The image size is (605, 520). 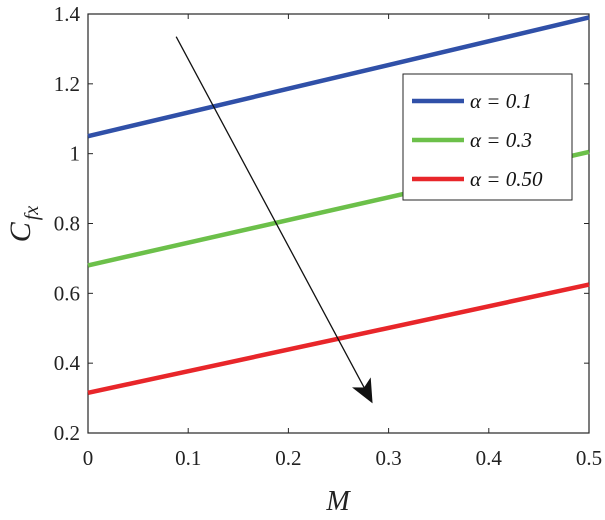 What do you see at coordinates (75, 154) in the screenshot?
I see `y-tick-label: 1` at bounding box center [75, 154].